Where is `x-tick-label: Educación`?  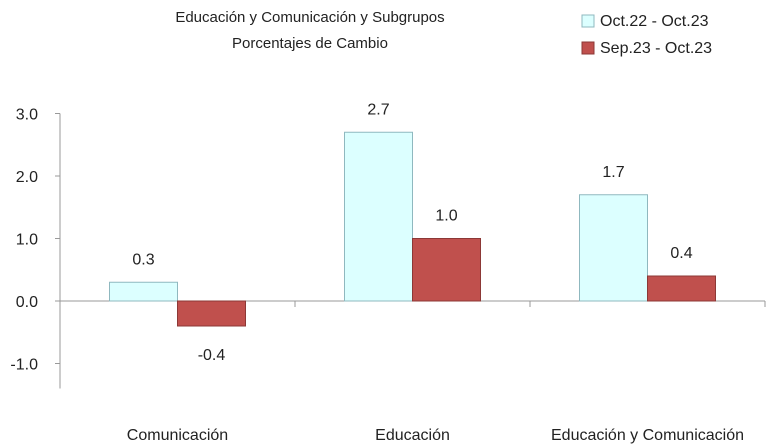 x-tick-label: Educación is located at coordinates (412, 435).